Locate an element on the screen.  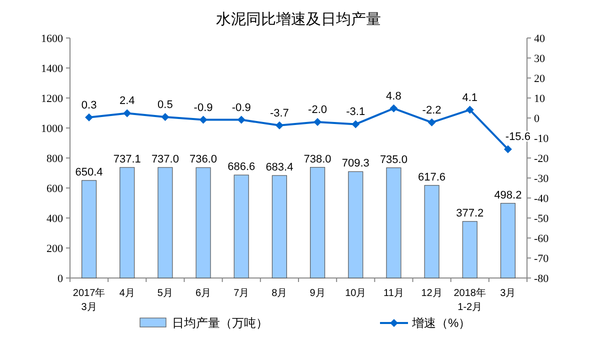
chart-title: 水泥同比增速及日均产量 is located at coordinates (298, 19).